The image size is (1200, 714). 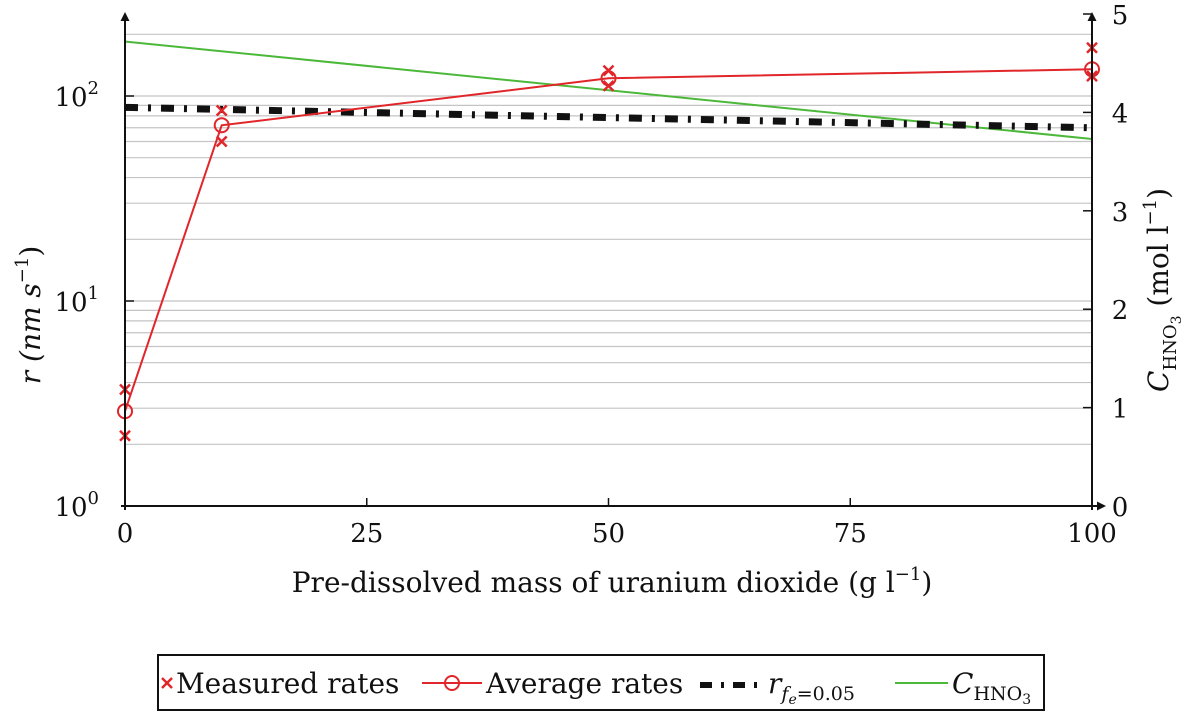 I want to click on y2-axis-label: CHNO3 (mol l−1), so click(x=1162, y=290).